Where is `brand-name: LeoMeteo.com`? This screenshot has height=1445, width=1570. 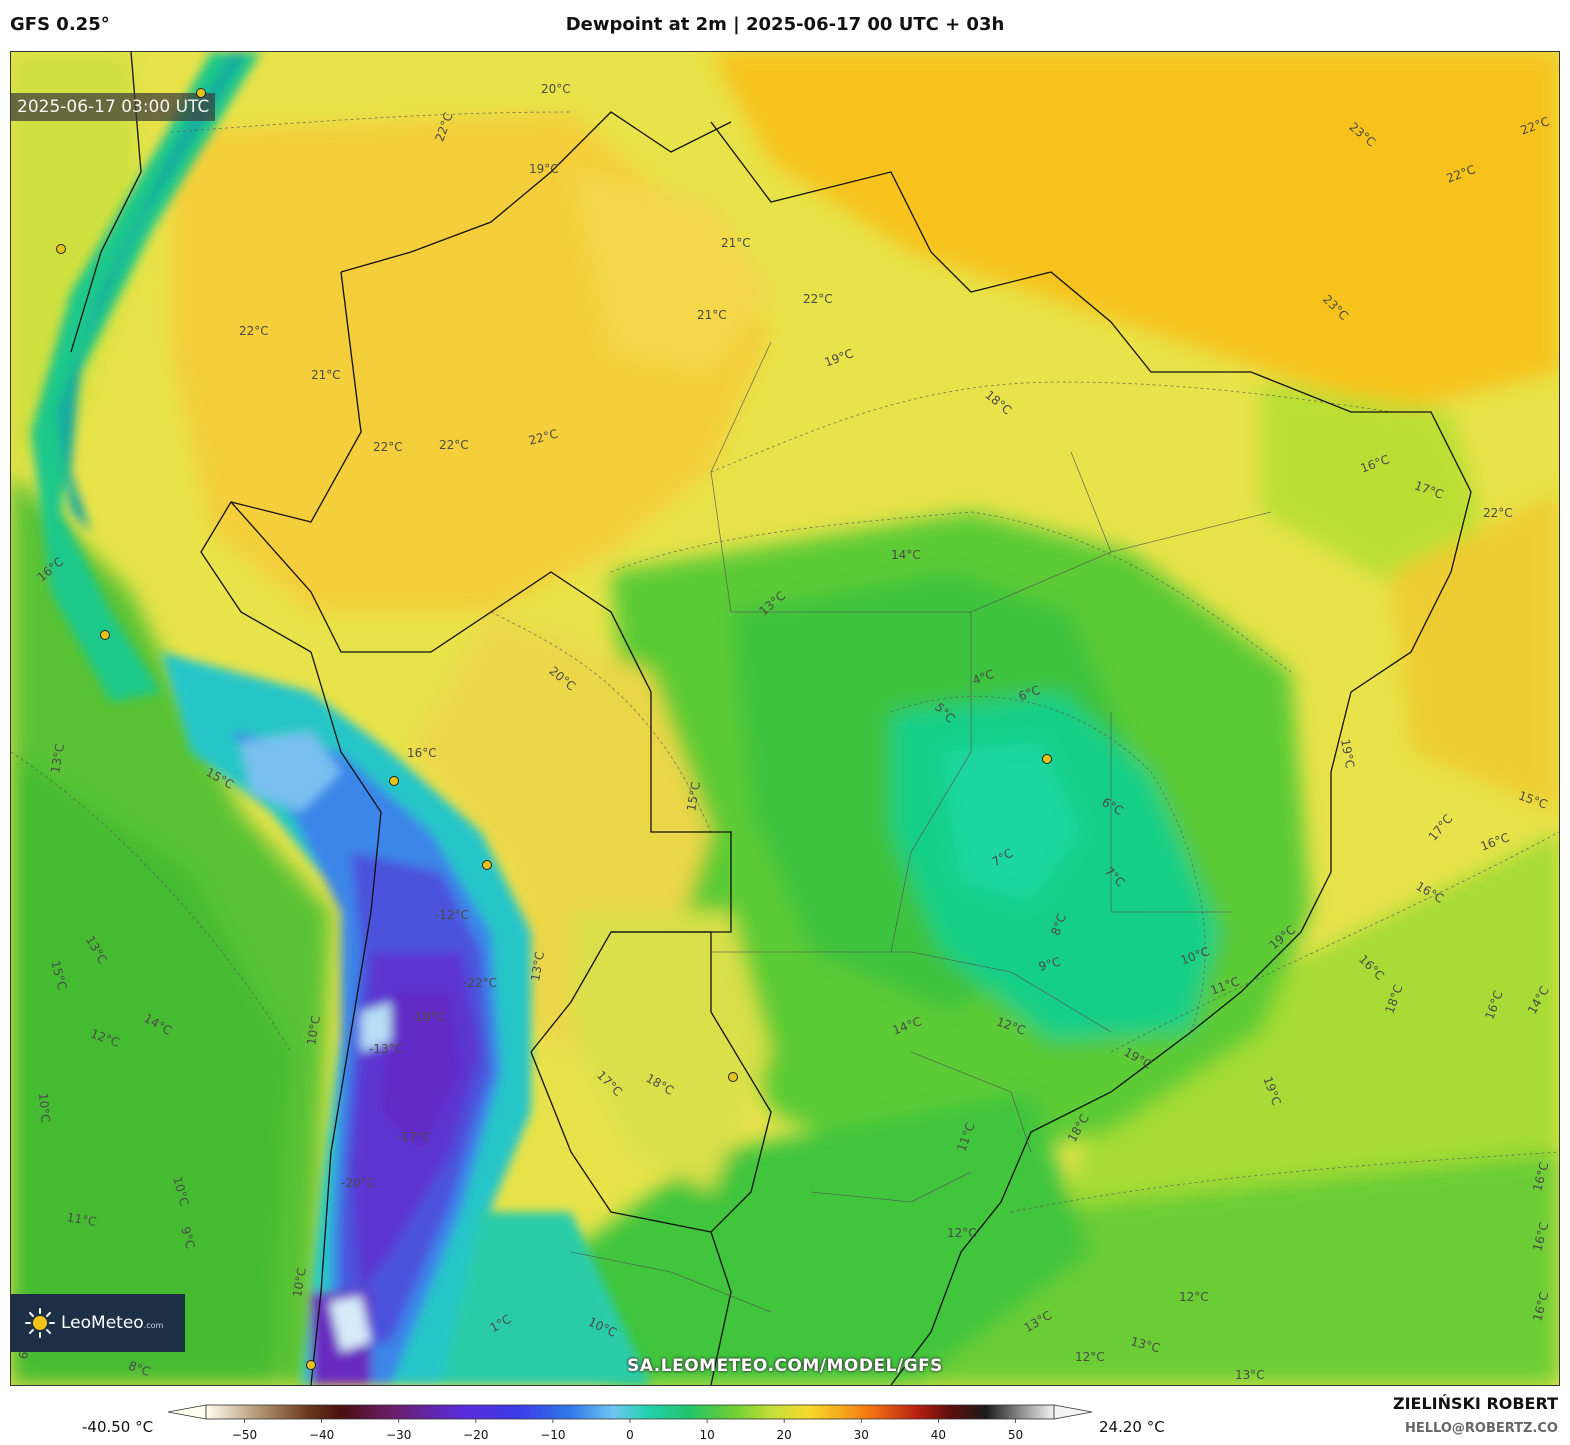 brand-name: LeoMeteo.com is located at coordinates (112, 1323).